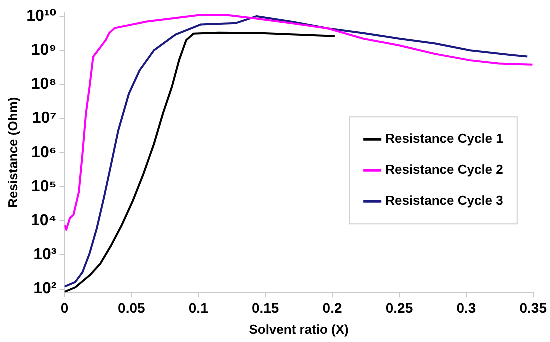 The width and height of the screenshot is (550, 342). What do you see at coordinates (299, 329) in the screenshot?
I see `x-axis-title: Solvent ratio (X)` at bounding box center [299, 329].